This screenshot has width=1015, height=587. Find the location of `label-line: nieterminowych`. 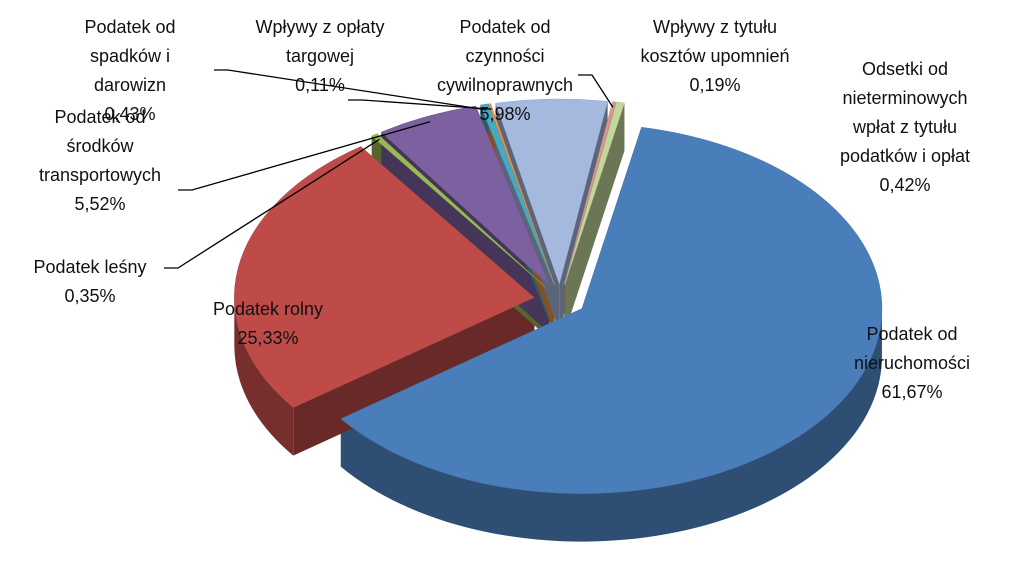

label-line: nieterminowych is located at coordinates (904, 98).